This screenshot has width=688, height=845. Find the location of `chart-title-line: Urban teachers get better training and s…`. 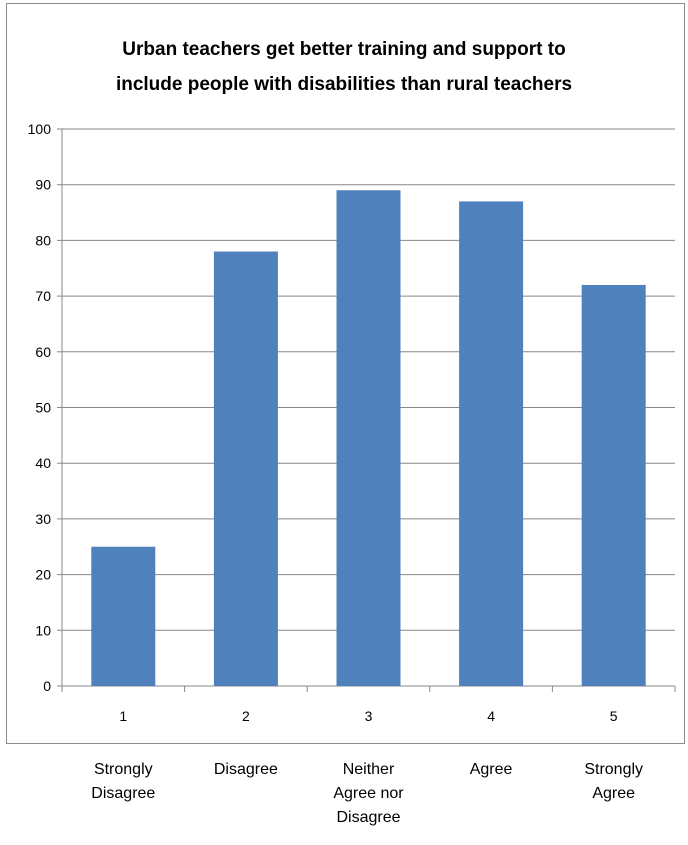

chart-title-line: Urban teachers get better training and s… is located at coordinates (343, 49).